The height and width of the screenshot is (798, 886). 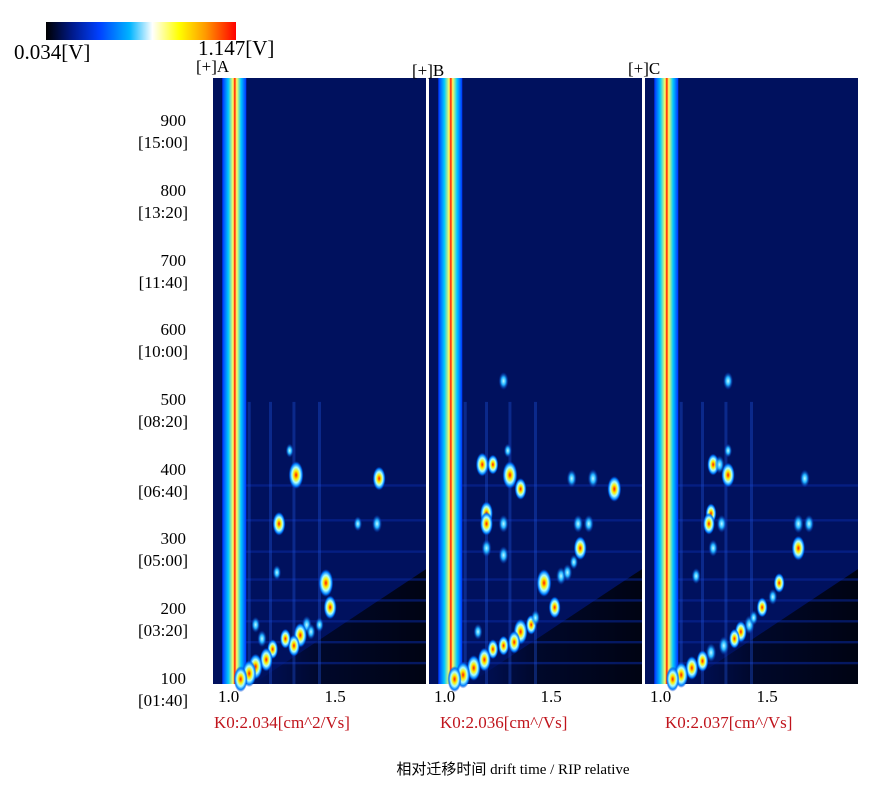 I want to click on y-tick-time-label: [15:00], so click(x=162, y=143).